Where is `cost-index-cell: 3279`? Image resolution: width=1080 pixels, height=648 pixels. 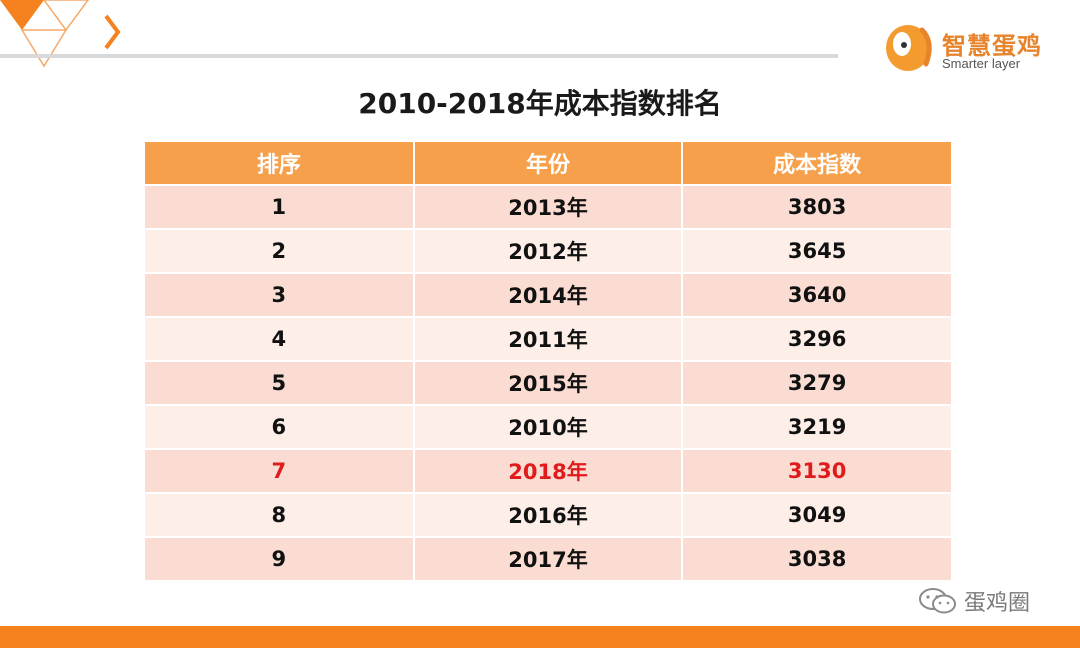 cost-index-cell: 3279 is located at coordinates (816, 383).